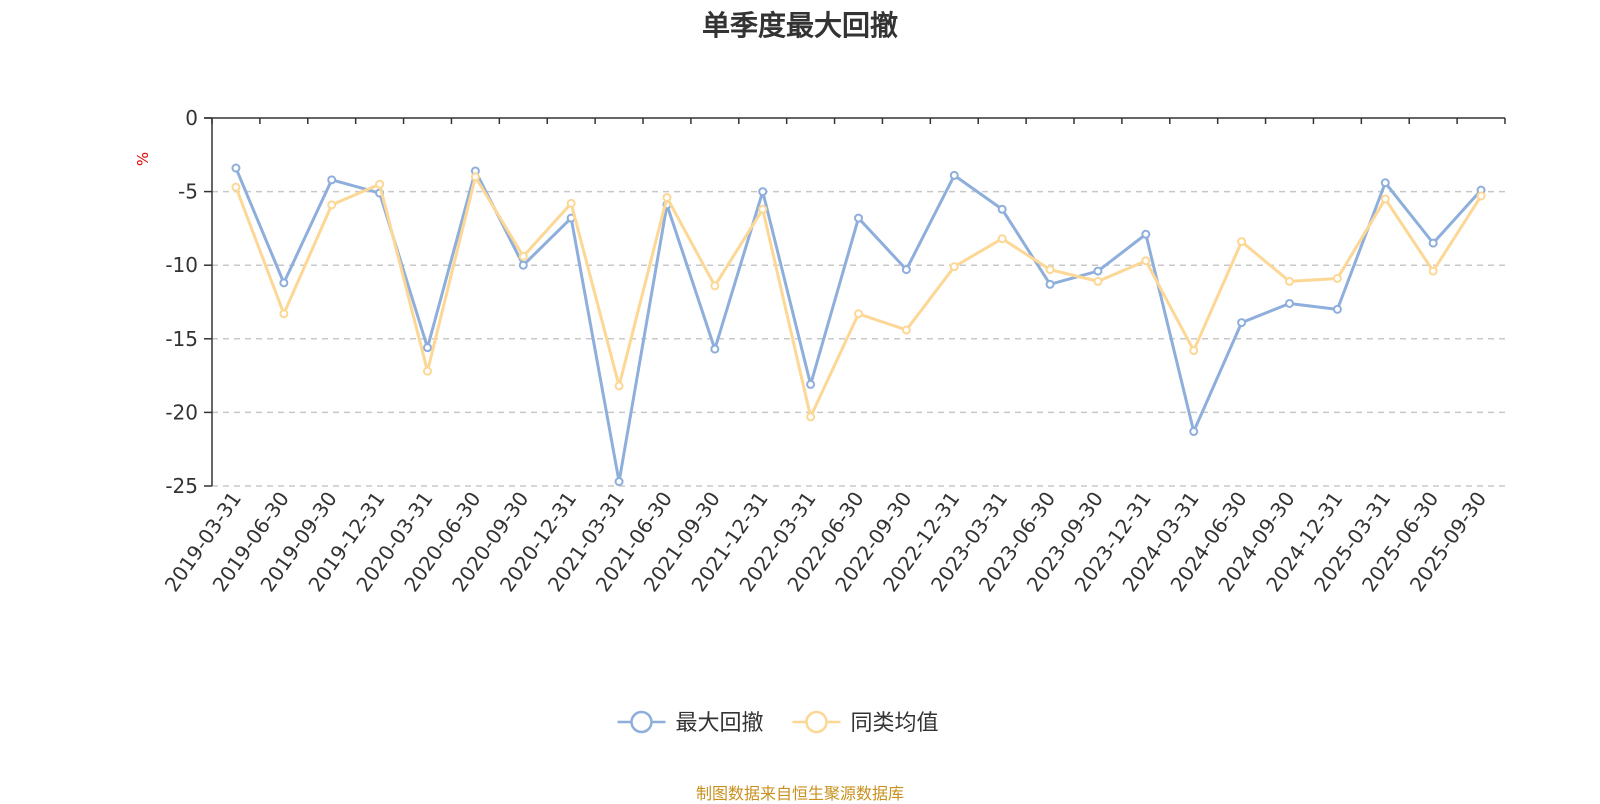 The width and height of the screenshot is (1600, 804). I want to click on y-tick-label: -5, so click(188, 192).